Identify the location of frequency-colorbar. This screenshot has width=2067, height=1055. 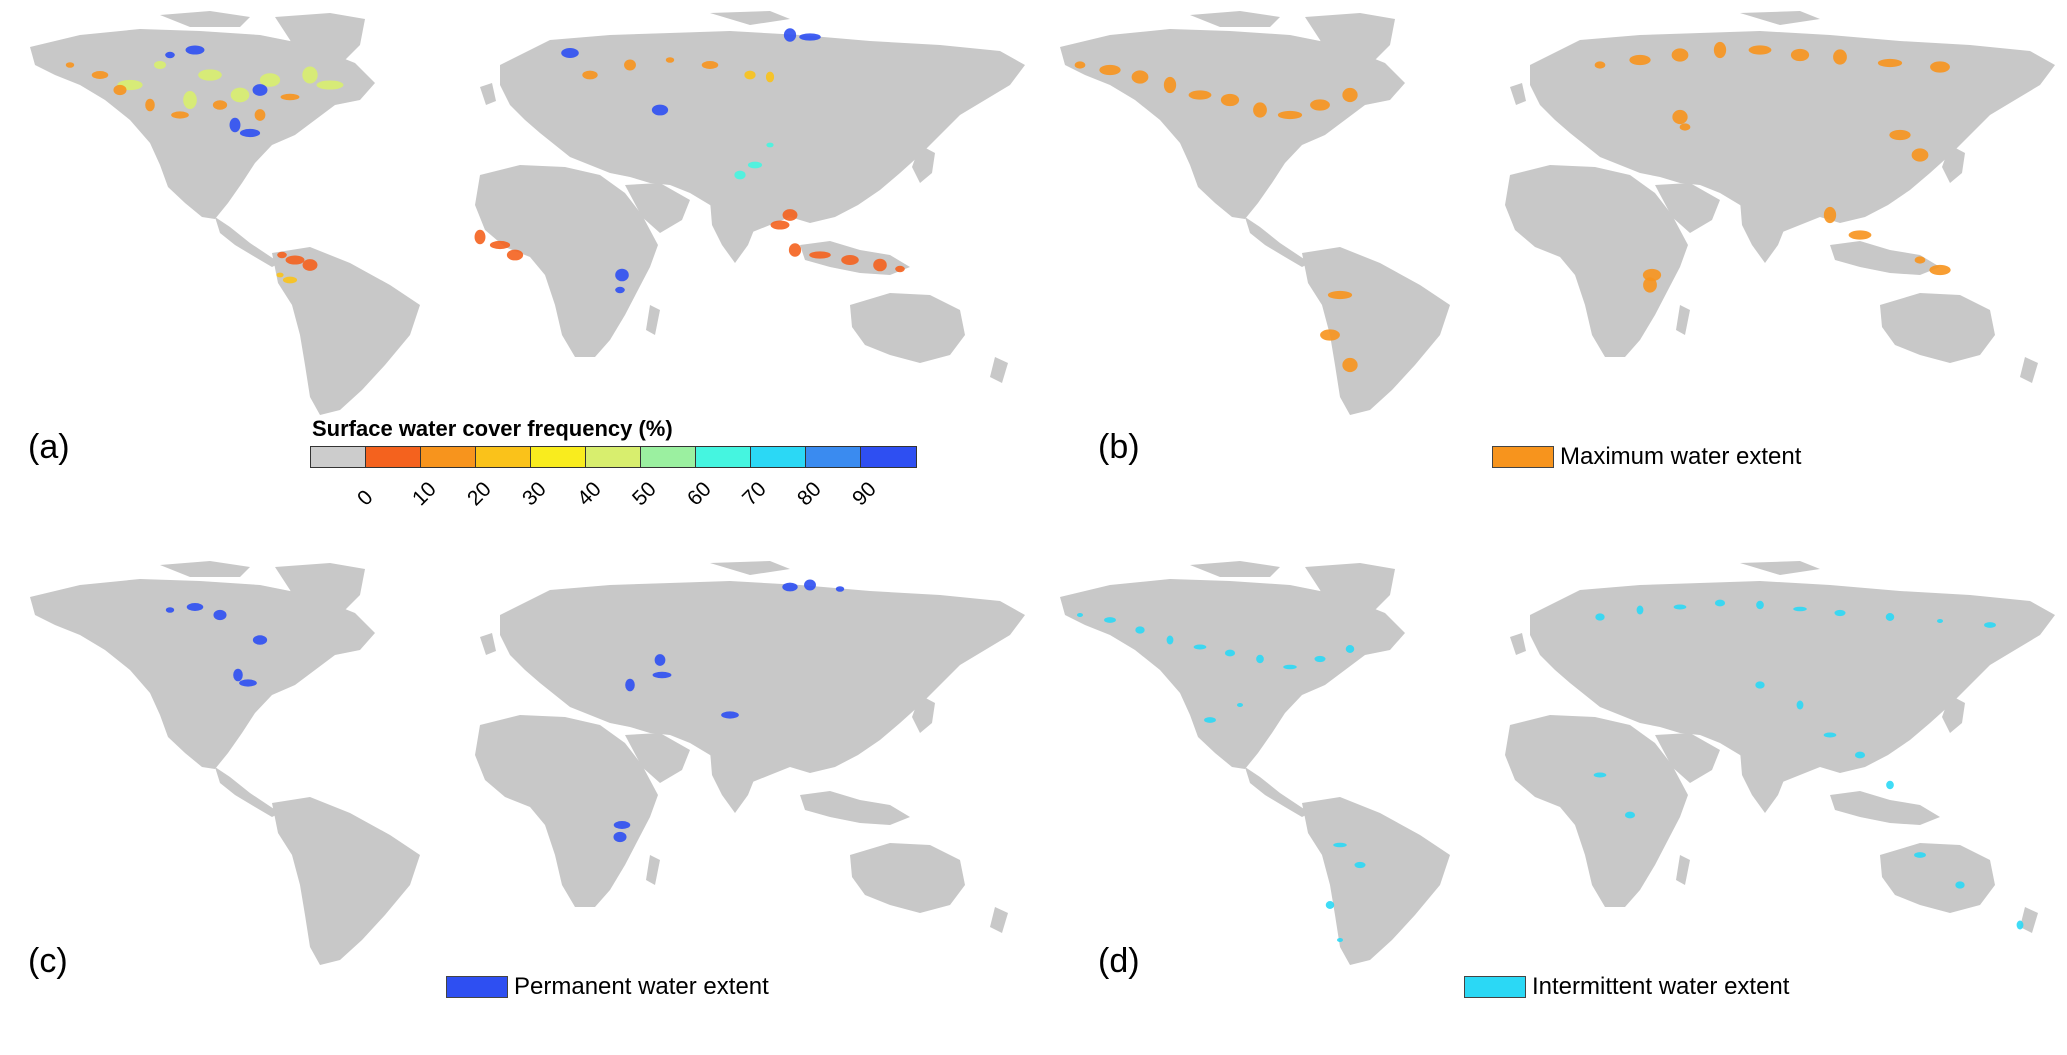
(613, 457).